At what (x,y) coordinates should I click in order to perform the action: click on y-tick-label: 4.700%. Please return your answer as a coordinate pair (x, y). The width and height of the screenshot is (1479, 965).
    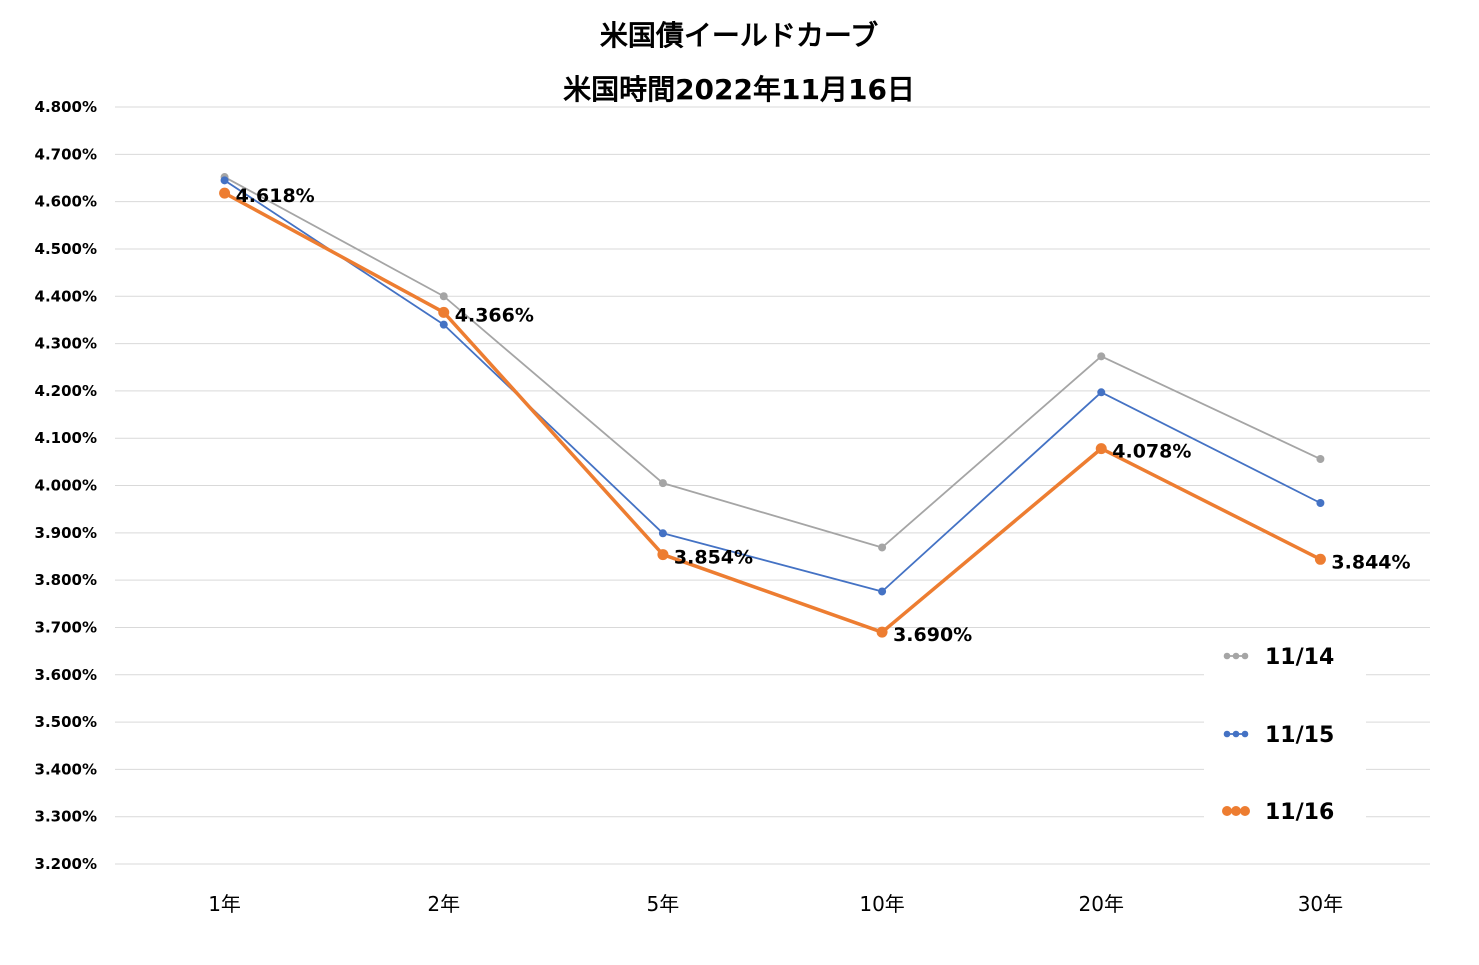
    Looking at the image, I should click on (66, 154).